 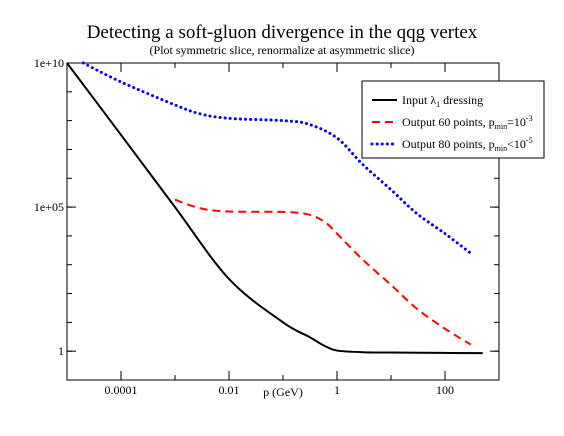 What do you see at coordinates (337, 390) in the screenshot?
I see `x-tick-label: 1` at bounding box center [337, 390].